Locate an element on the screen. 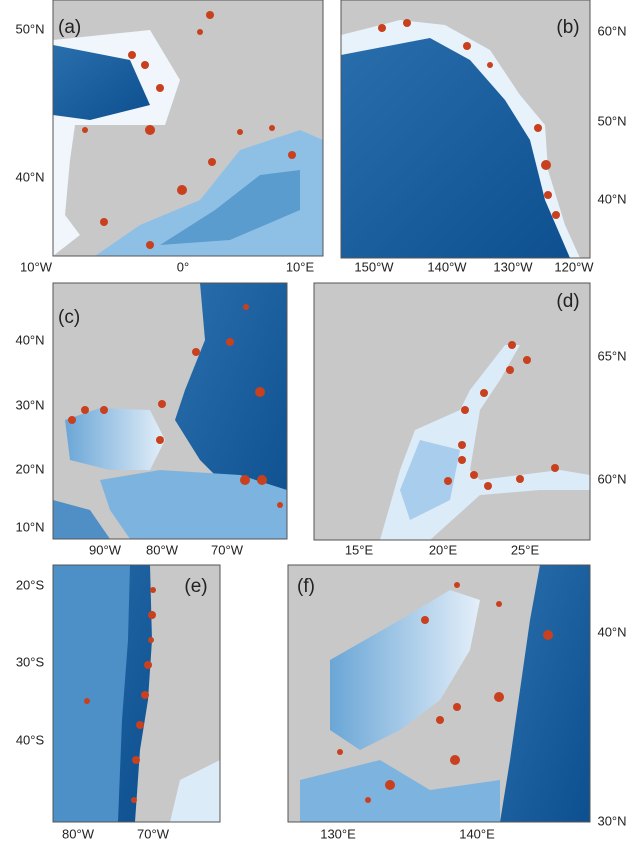 This screenshot has height=855, width=641. x-tick-label: 10°W is located at coordinates (36, 266).